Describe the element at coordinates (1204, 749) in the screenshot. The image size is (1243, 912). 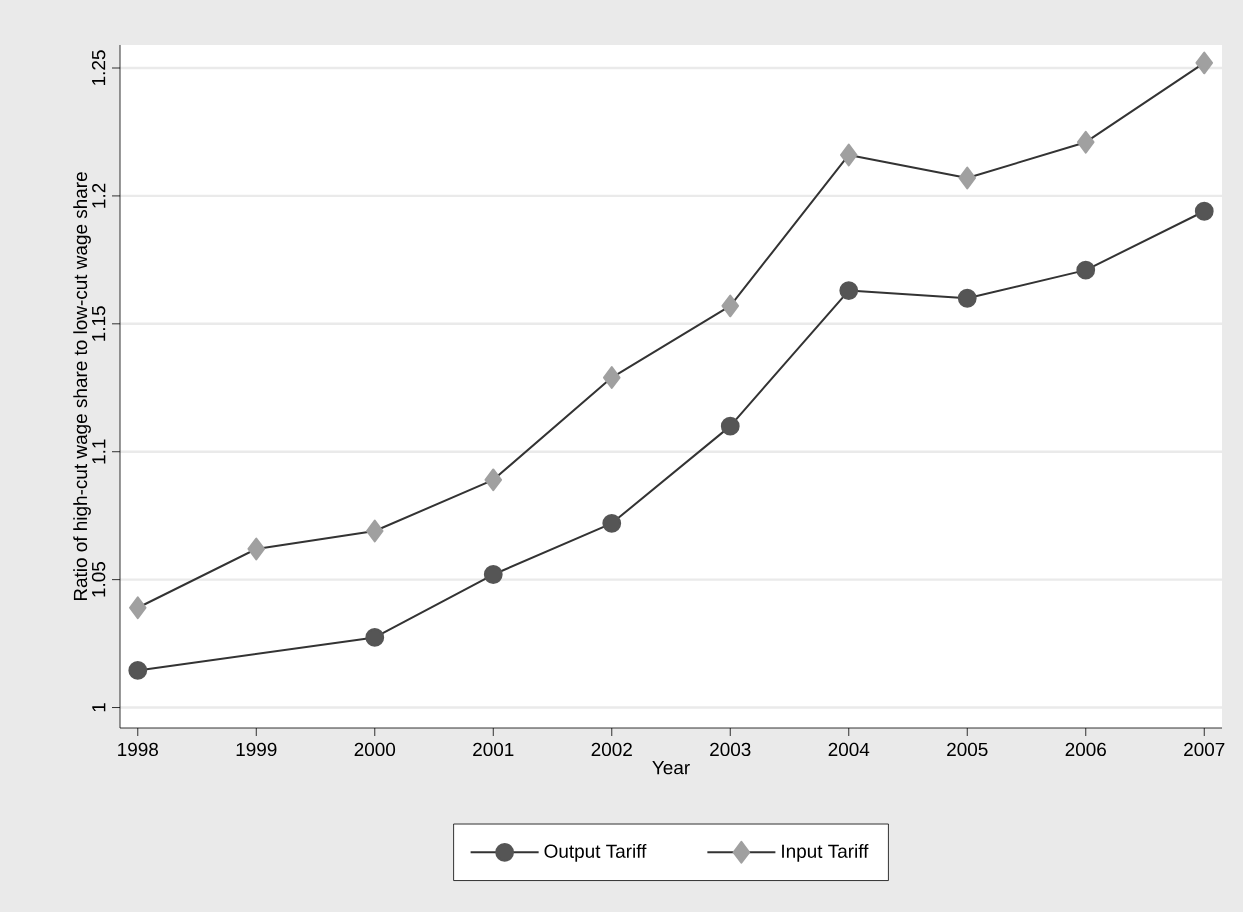
I see `x-tick-label: 2007` at that location.